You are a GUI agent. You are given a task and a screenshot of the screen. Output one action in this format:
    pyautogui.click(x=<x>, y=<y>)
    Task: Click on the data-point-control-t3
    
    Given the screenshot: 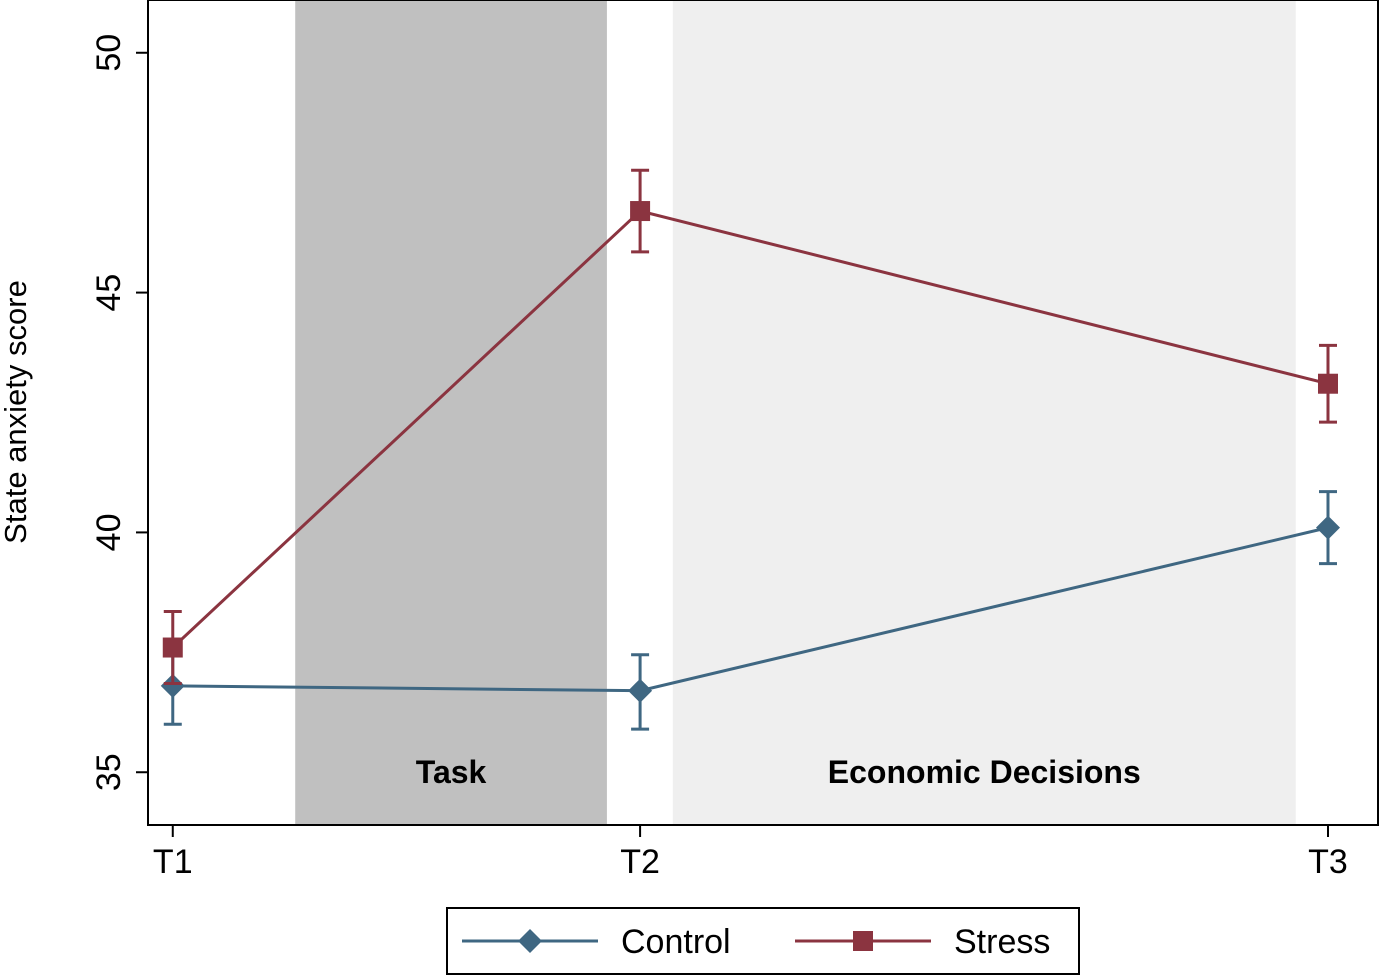 What is the action you would take?
    pyautogui.click(x=1327, y=527)
    